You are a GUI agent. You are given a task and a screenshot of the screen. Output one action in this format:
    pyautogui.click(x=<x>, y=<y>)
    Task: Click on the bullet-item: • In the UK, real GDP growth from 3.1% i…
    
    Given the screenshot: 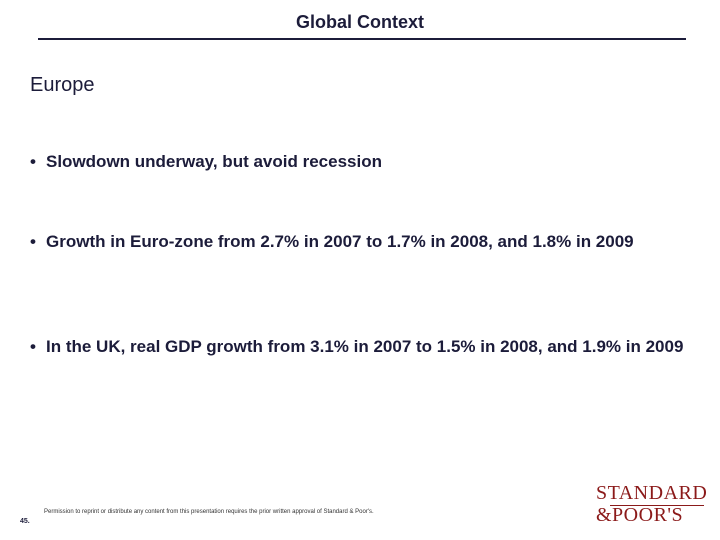 What is the action you would take?
    pyautogui.click(x=360, y=347)
    